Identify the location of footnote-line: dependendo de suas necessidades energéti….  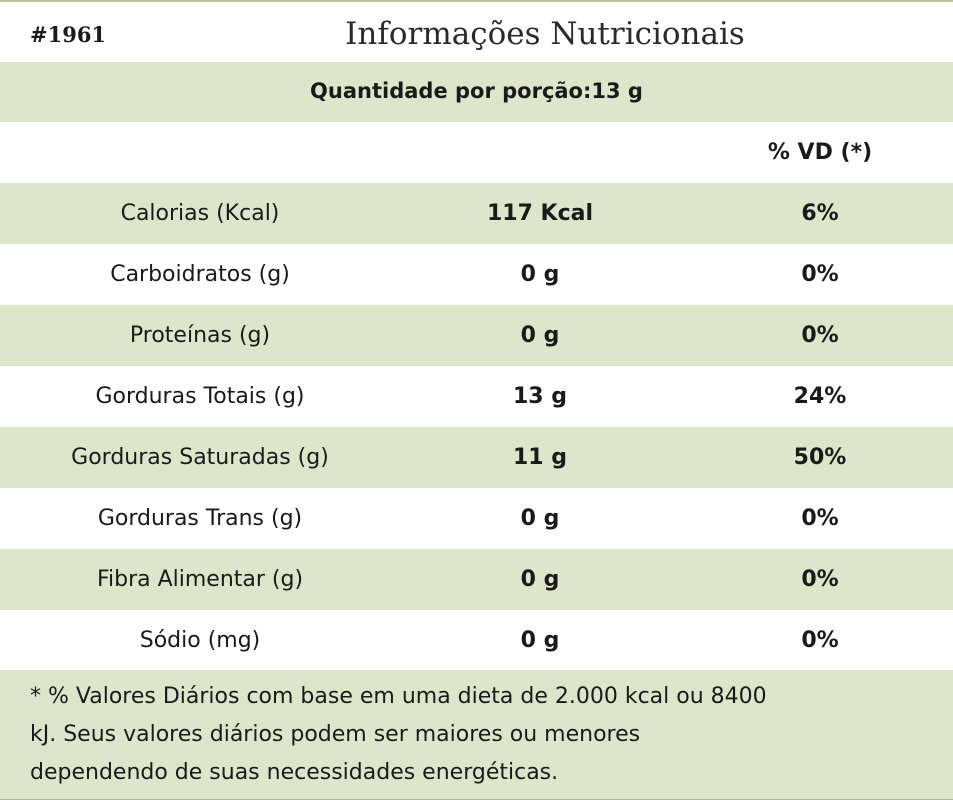
(294, 772).